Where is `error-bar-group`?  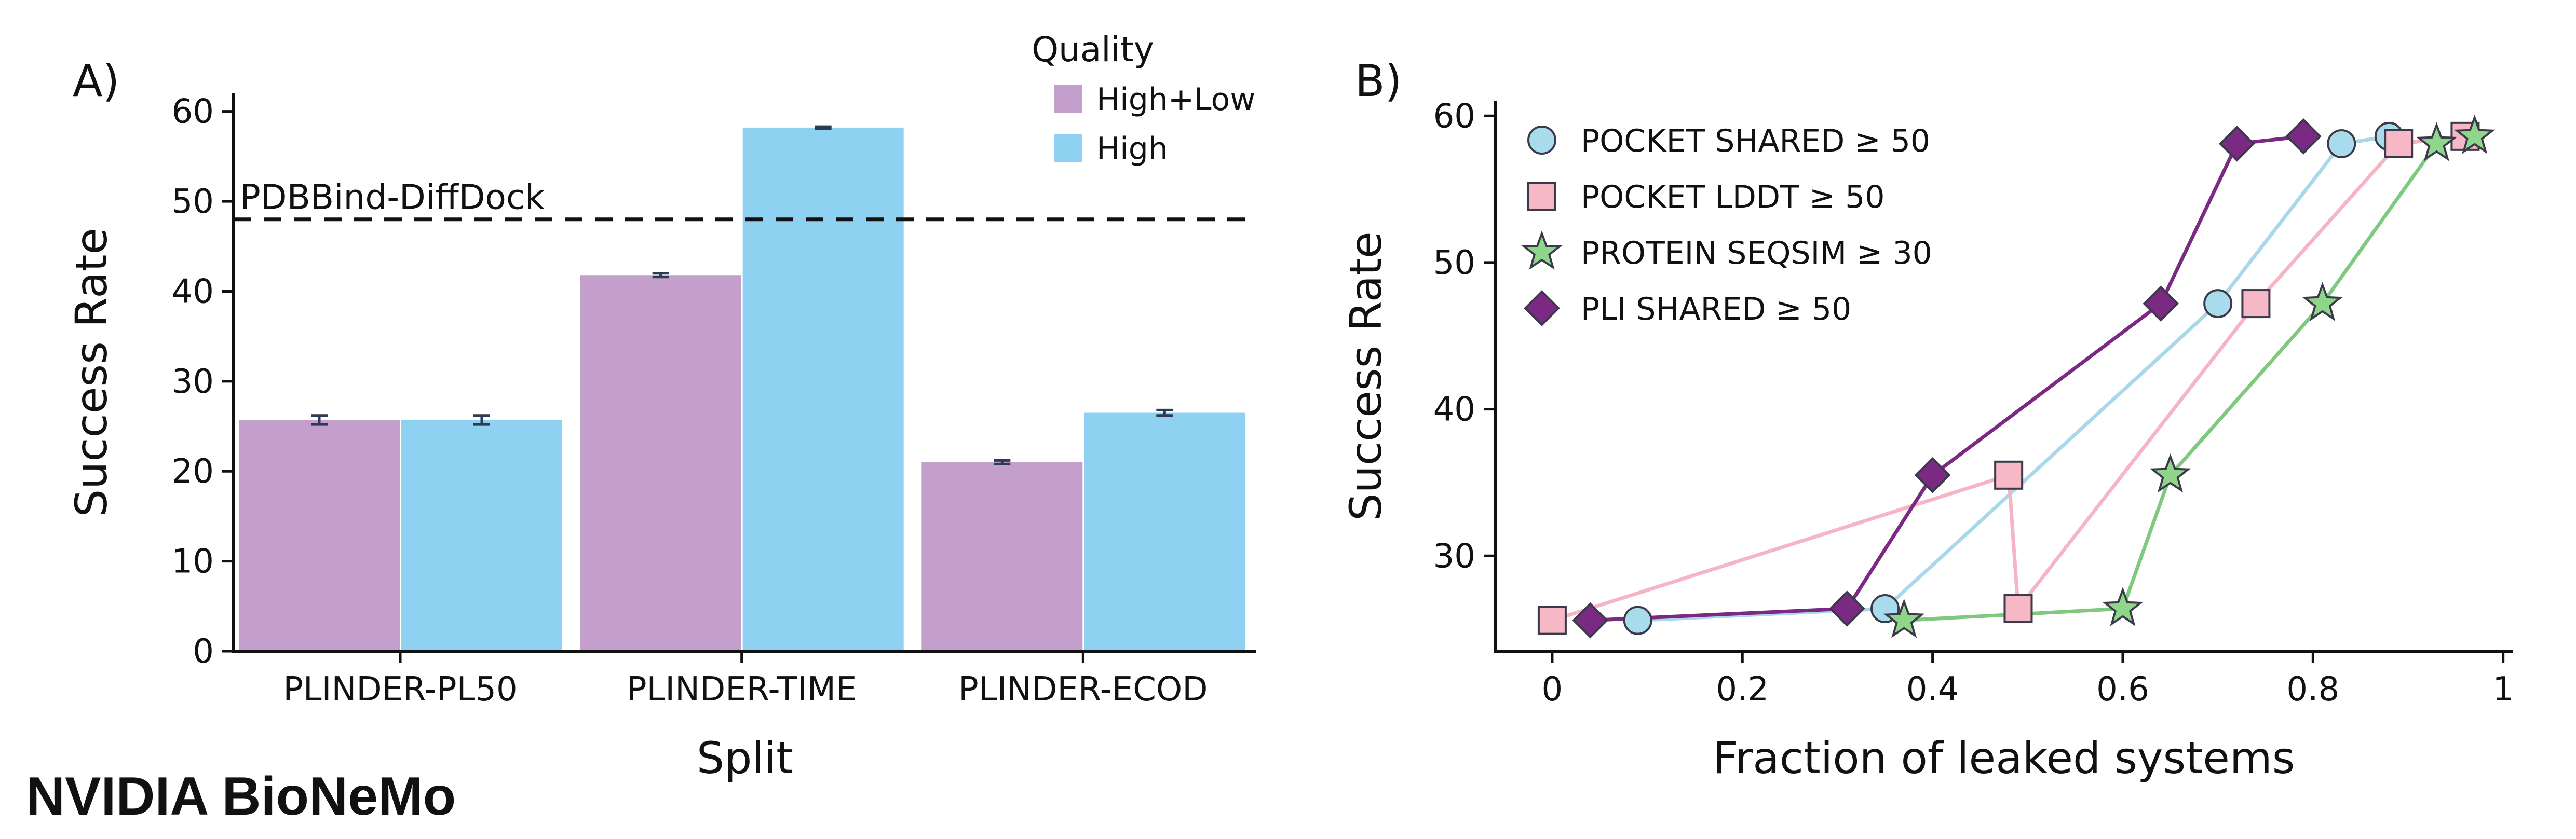 error-bar-group is located at coordinates (742, 295).